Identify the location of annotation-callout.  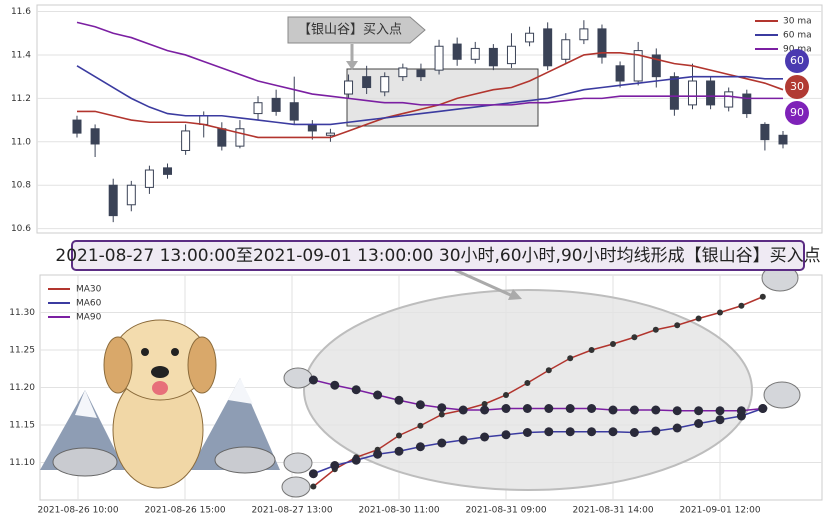
(356, 30).